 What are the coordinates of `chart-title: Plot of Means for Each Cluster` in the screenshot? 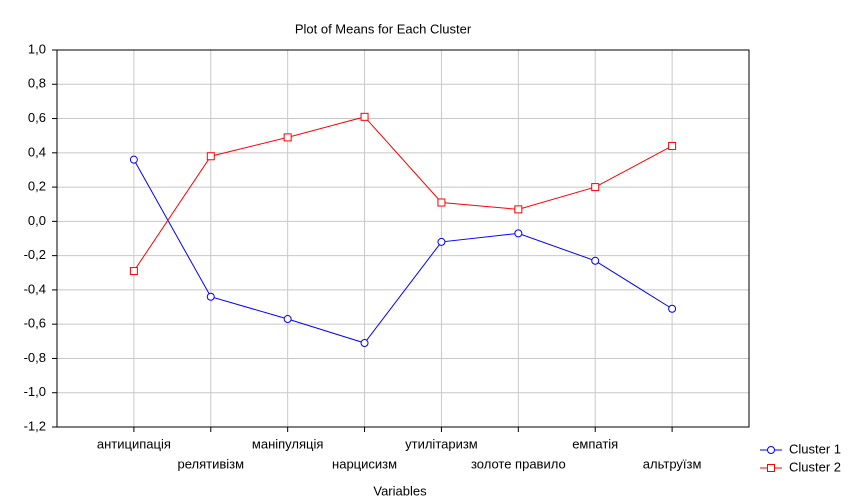 It's located at (383, 28).